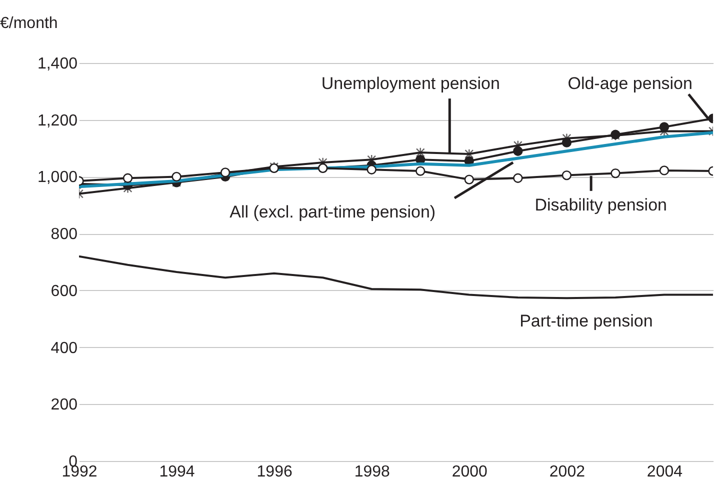  Describe the element at coordinates (64, 405) in the screenshot. I see `y-tick-label: 200` at that location.